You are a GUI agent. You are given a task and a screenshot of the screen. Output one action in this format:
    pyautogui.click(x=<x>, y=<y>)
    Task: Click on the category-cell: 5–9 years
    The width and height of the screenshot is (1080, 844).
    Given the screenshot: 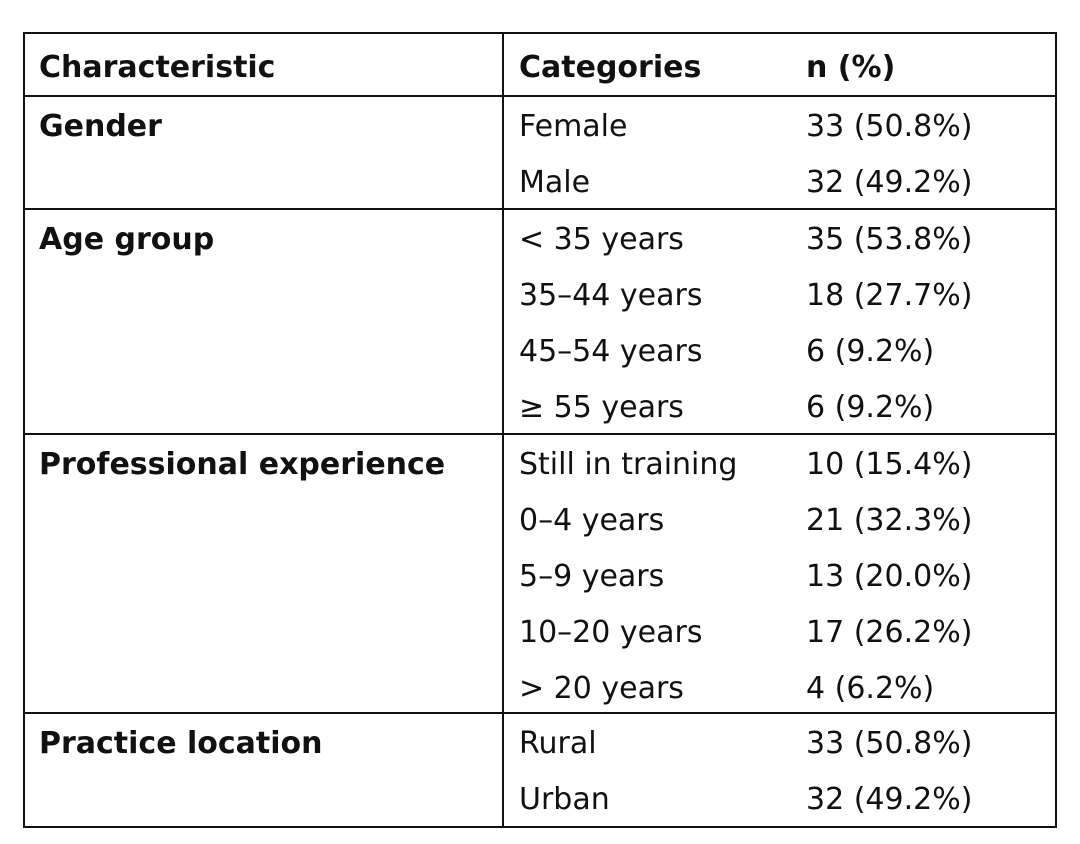 What is the action you would take?
    pyautogui.click(x=592, y=576)
    